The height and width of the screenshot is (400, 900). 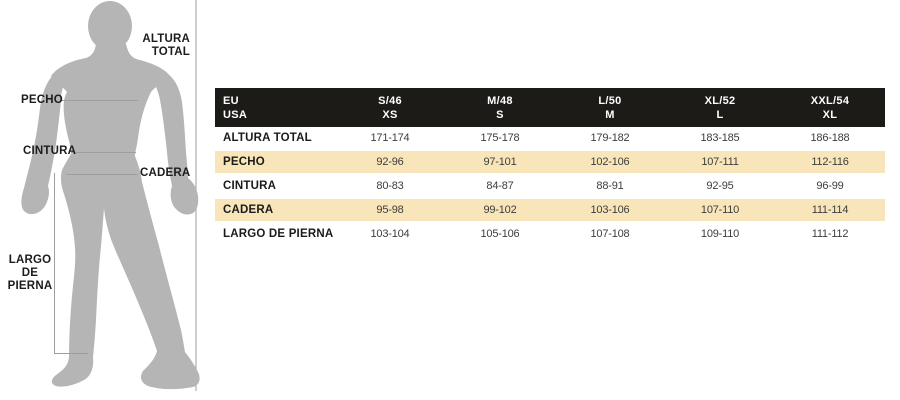 I want to click on measure-label-cell: CADERA, so click(x=275, y=210).